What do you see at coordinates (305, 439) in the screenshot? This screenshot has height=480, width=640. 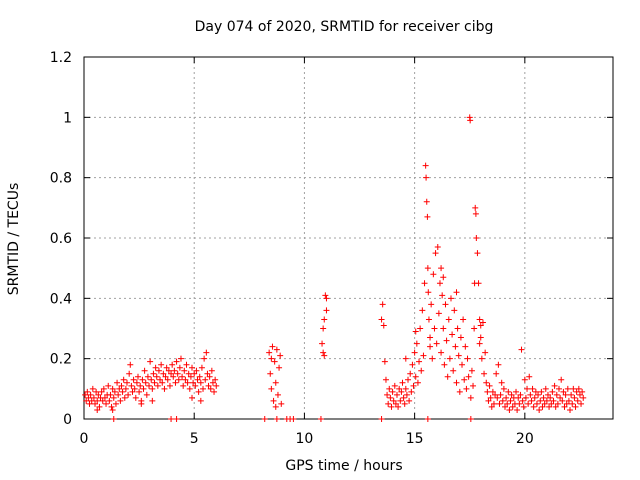 I see `x-tick-label: 10` at bounding box center [305, 439].